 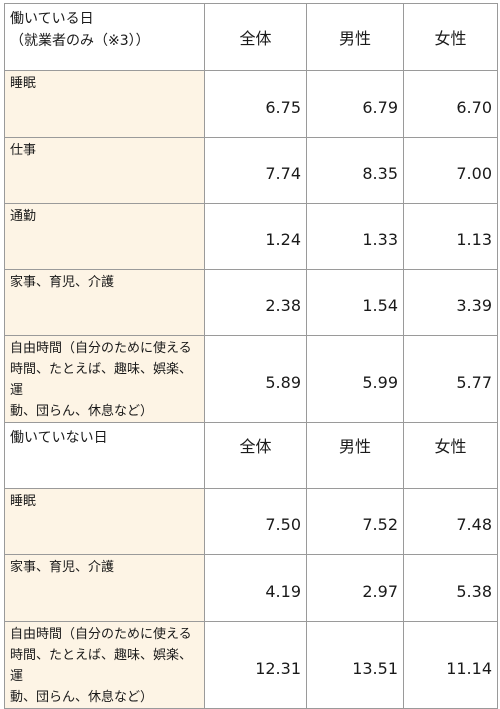 I want to click on table-row: 睡眠 7.50 7.52 7.48, so click(x=251, y=521).